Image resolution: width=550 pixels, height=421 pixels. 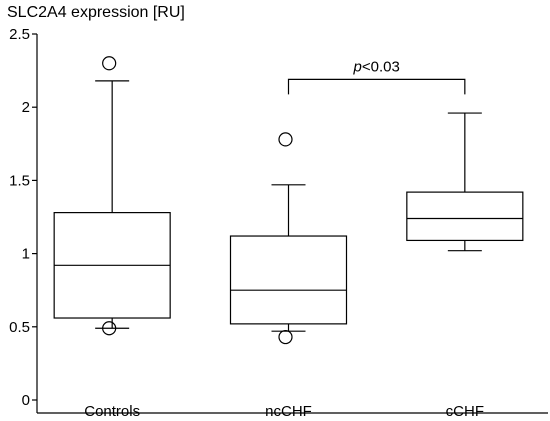 What do you see at coordinates (26, 254) in the screenshot?
I see `y-tick-label: 1` at bounding box center [26, 254].